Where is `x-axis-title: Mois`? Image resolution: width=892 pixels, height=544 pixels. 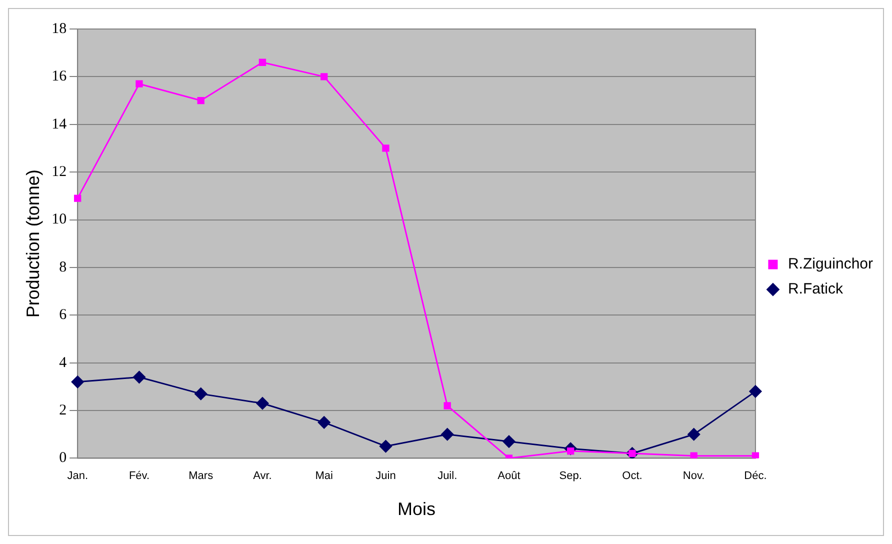
x-axis-title: Mois is located at coordinates (417, 509).